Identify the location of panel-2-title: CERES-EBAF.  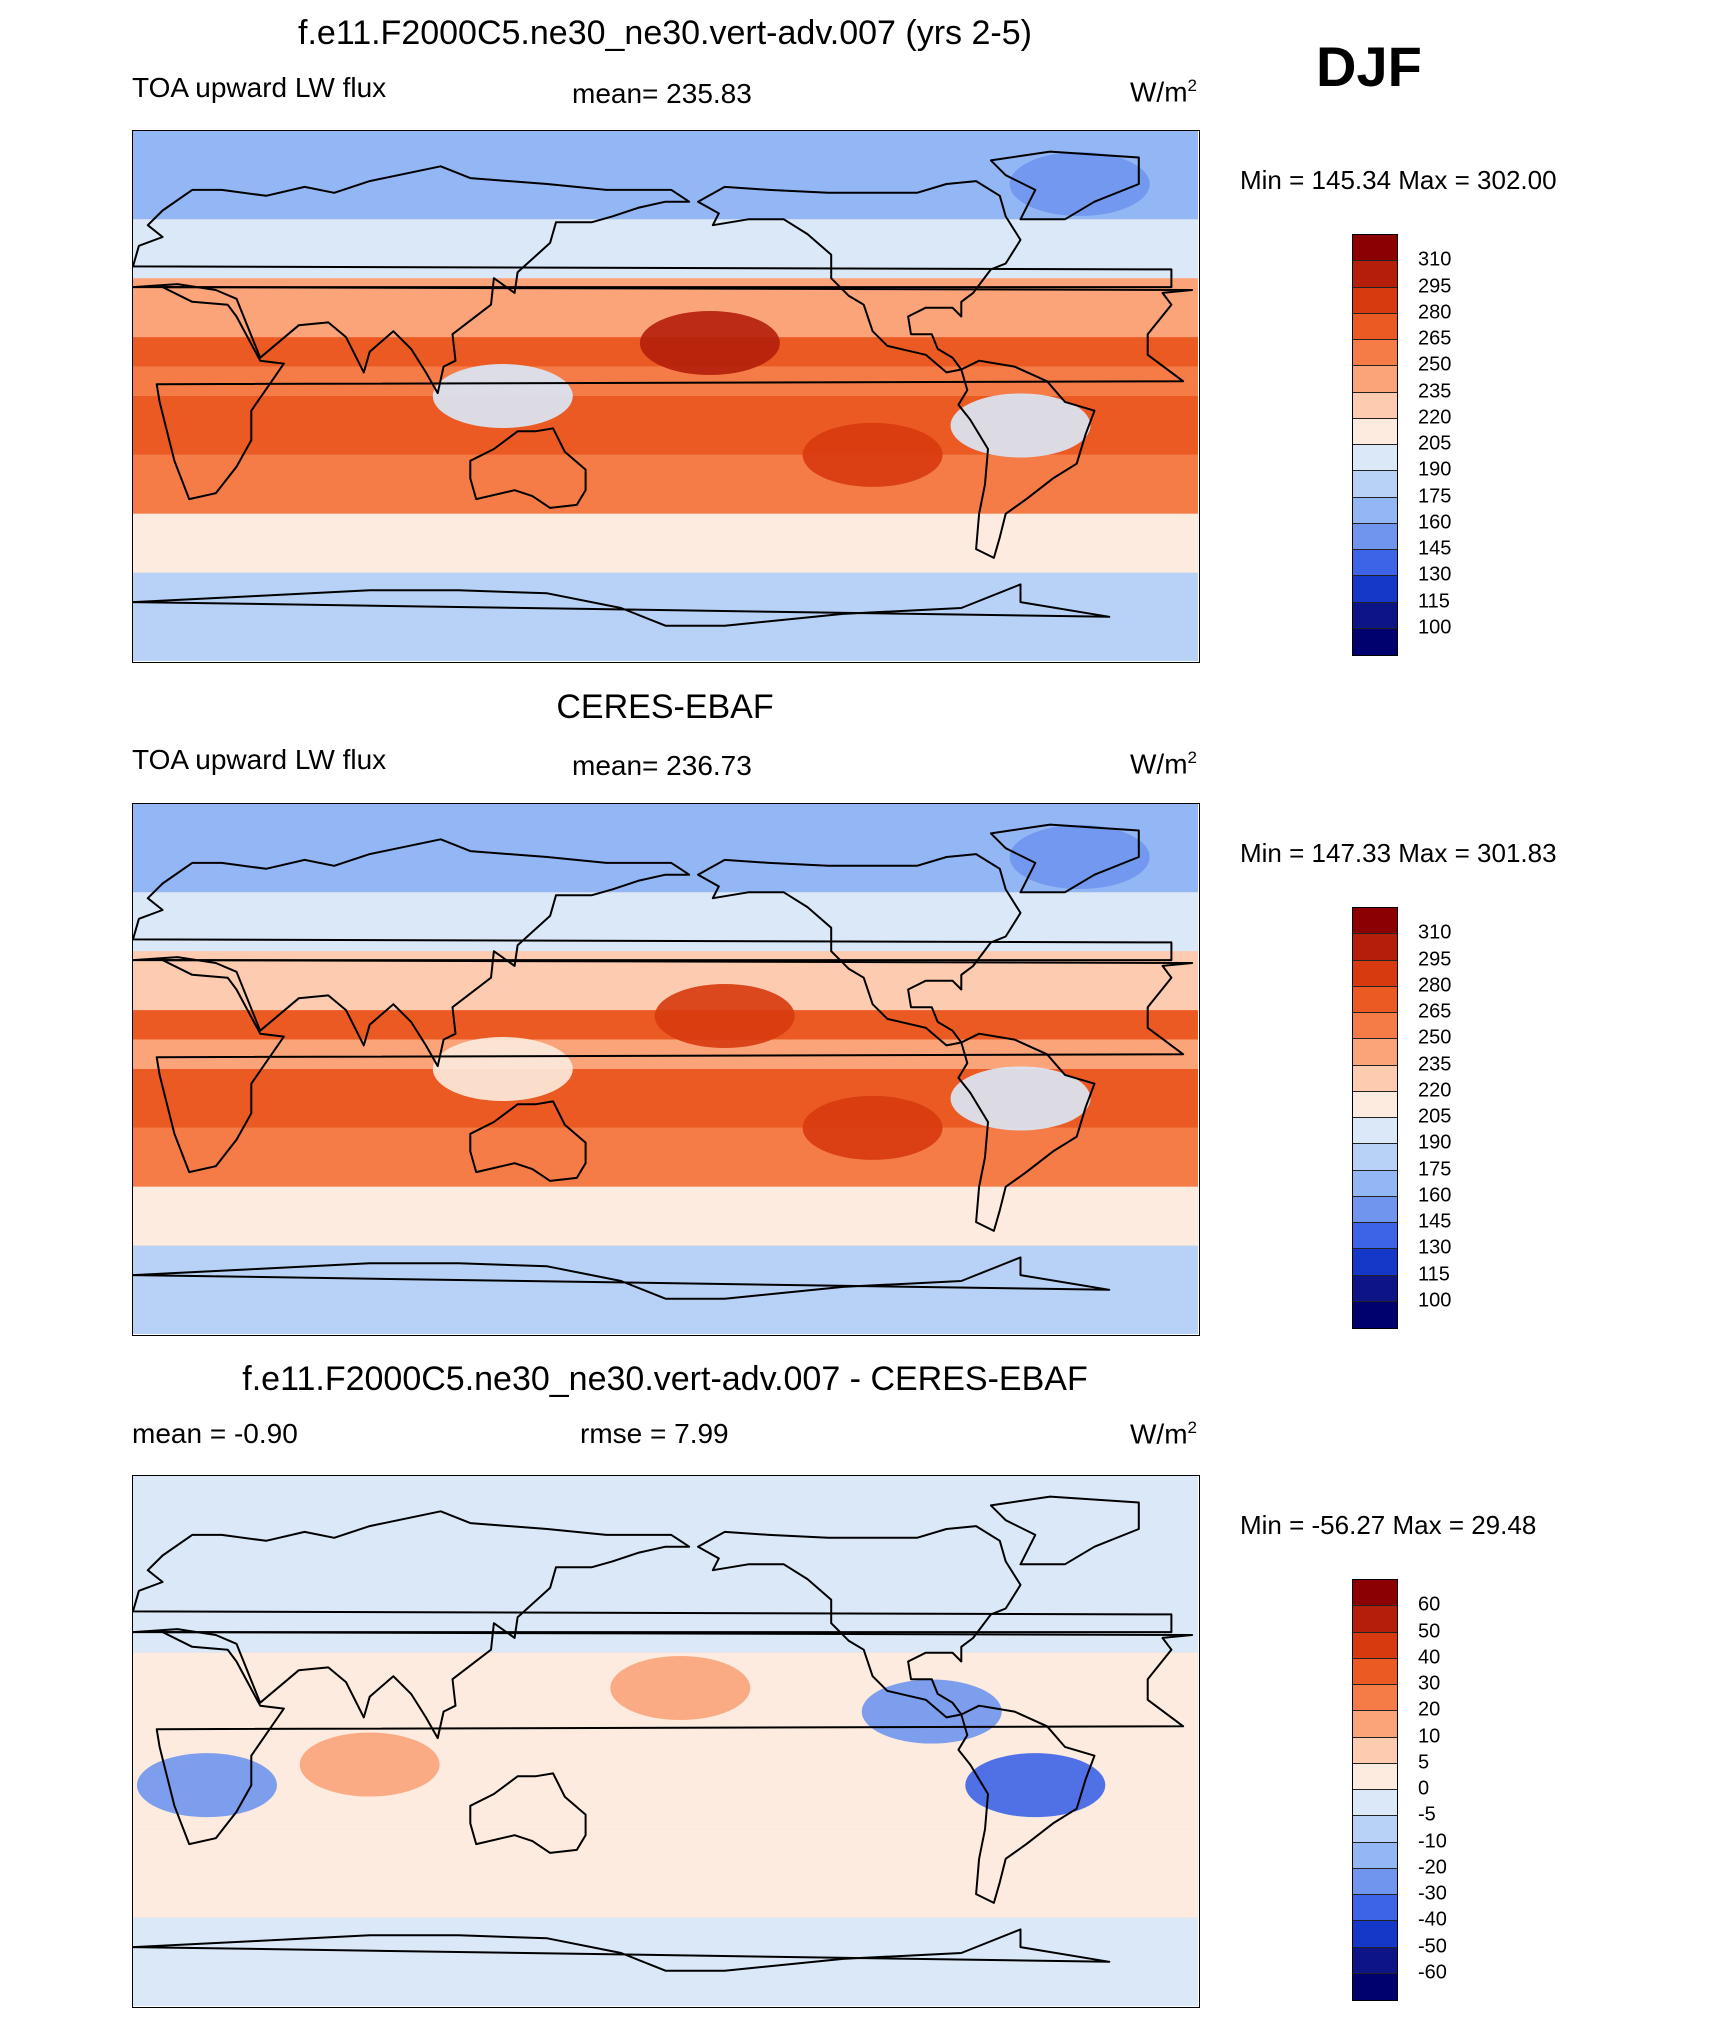
(665, 707).